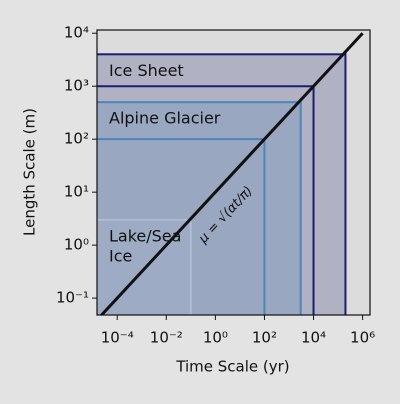  I want to click on region-label: Alpine Glacier, so click(165, 118).